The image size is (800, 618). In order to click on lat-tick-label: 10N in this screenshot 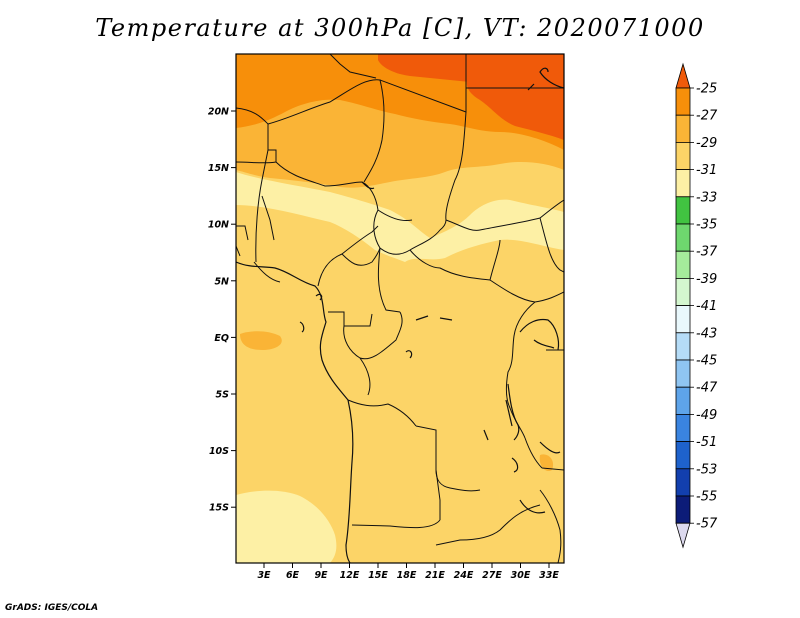, I will do `click(218, 225)`.